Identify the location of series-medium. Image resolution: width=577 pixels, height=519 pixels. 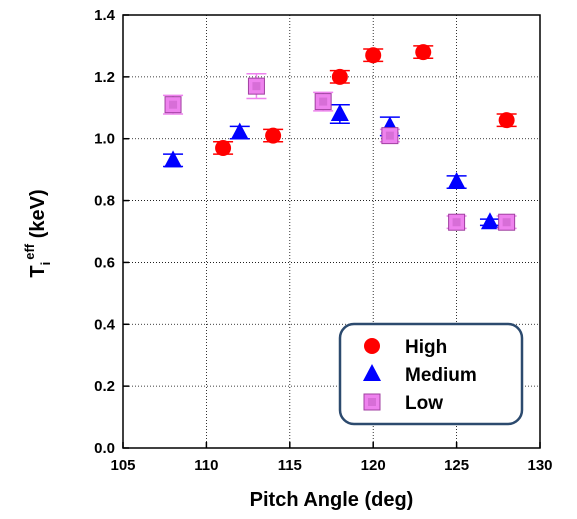
(331, 166).